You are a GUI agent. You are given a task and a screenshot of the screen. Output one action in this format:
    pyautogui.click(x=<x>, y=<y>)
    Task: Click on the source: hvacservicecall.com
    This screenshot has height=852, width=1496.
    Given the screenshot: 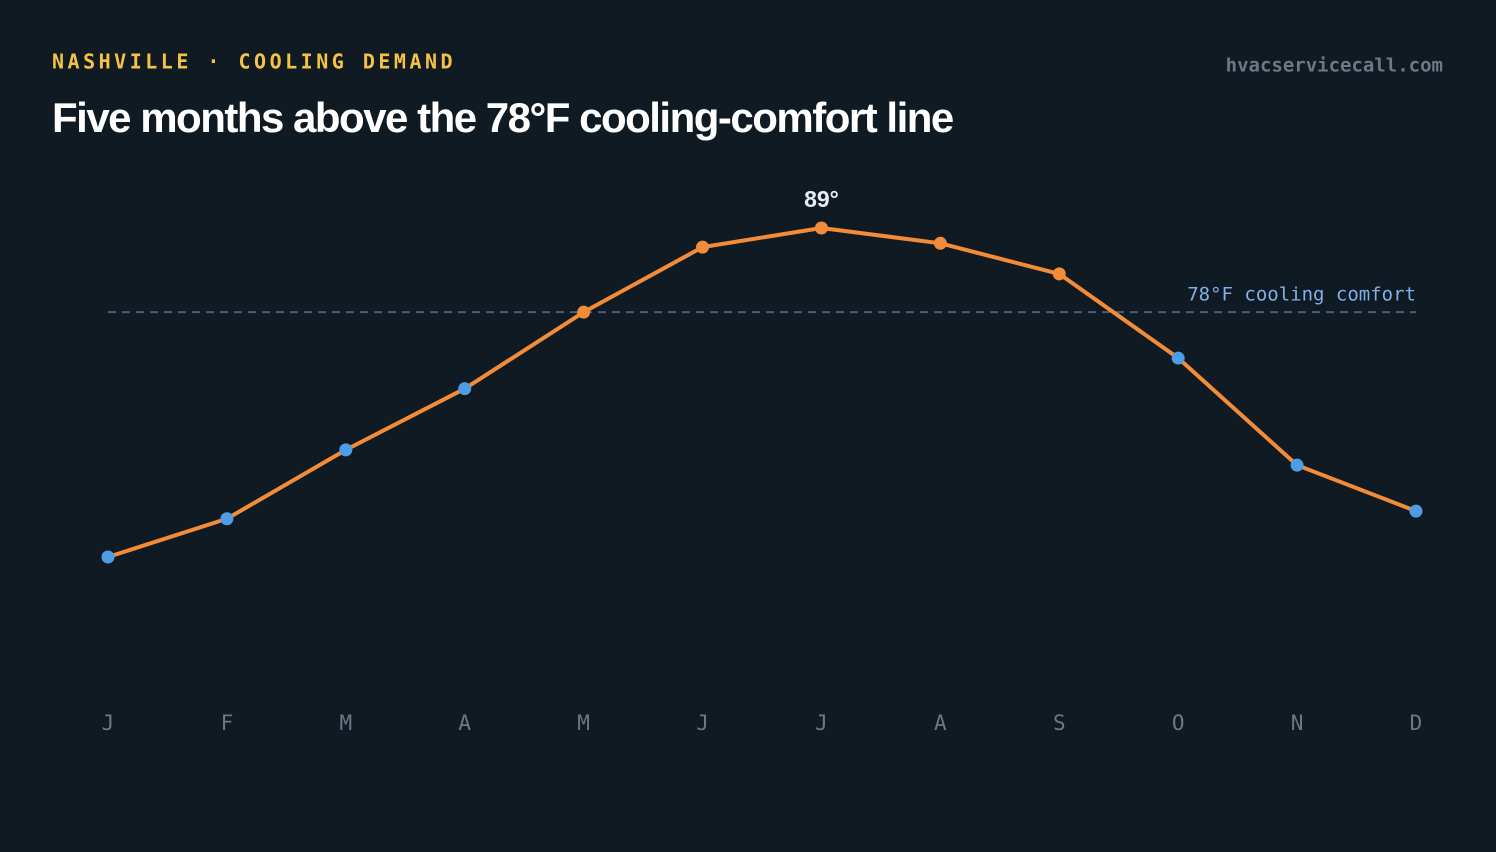 What is the action you would take?
    pyautogui.click(x=1334, y=66)
    